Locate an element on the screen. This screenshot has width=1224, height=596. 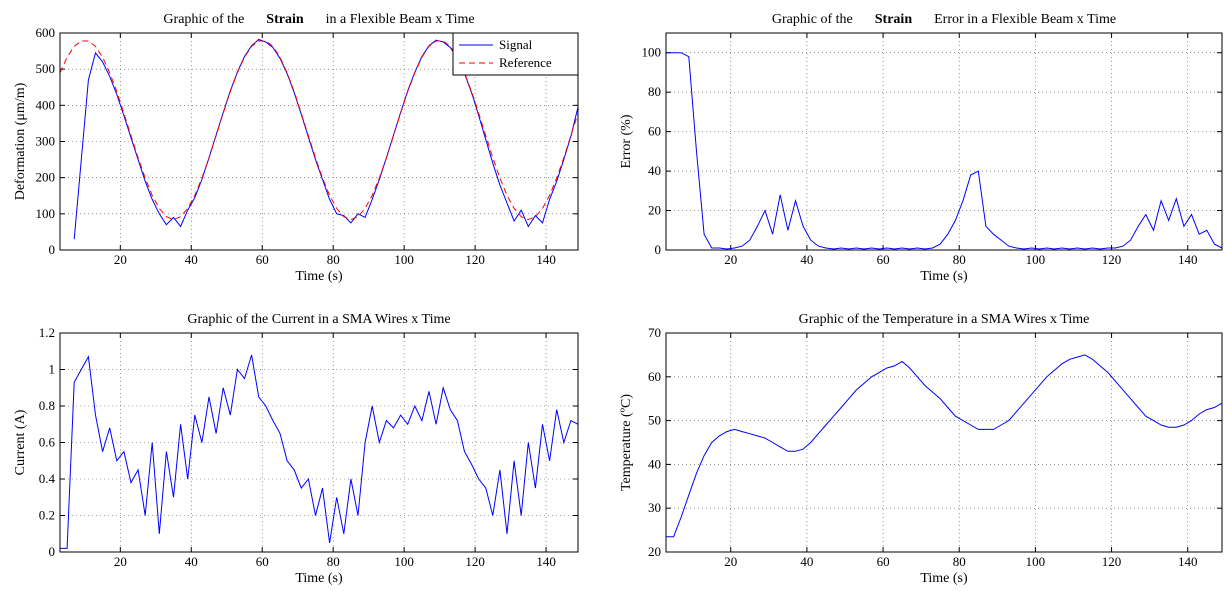
y-tick-label: 200 is located at coordinates (46, 177).